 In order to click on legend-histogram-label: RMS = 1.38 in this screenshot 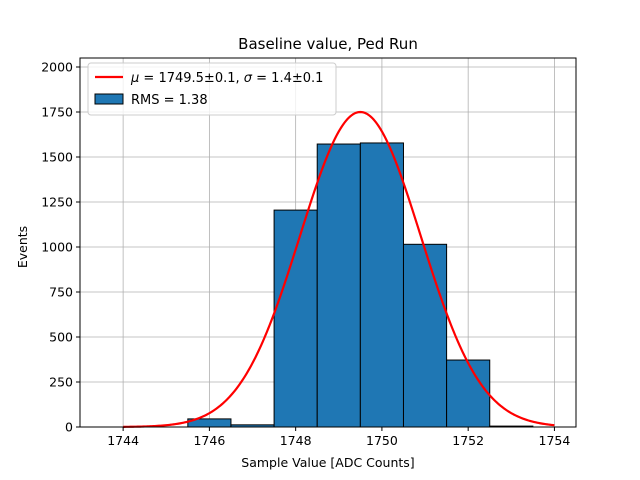, I will do `click(169, 100)`.